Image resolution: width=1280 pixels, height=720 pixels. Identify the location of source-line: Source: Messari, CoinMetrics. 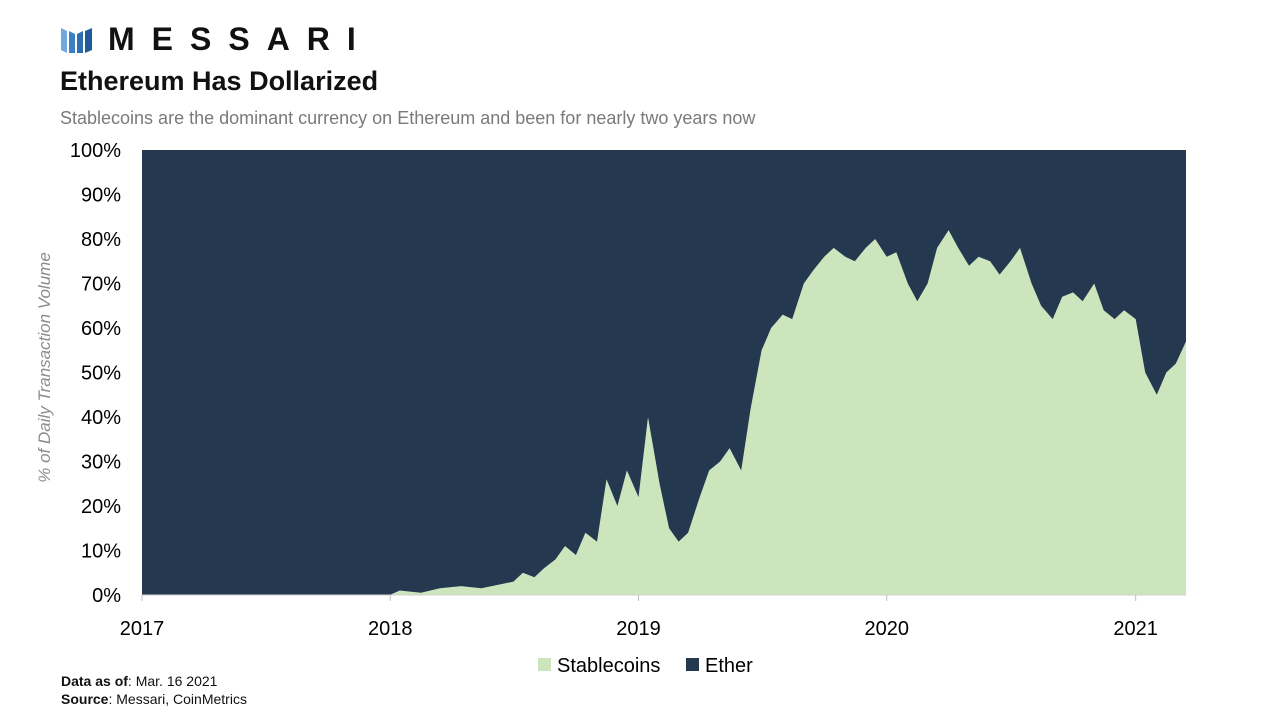
(154, 699).